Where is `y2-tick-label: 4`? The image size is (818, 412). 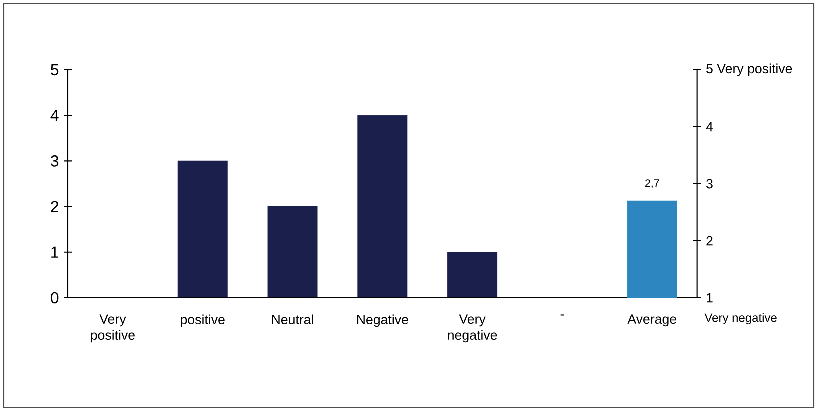 y2-tick-label: 4 is located at coordinates (710, 127).